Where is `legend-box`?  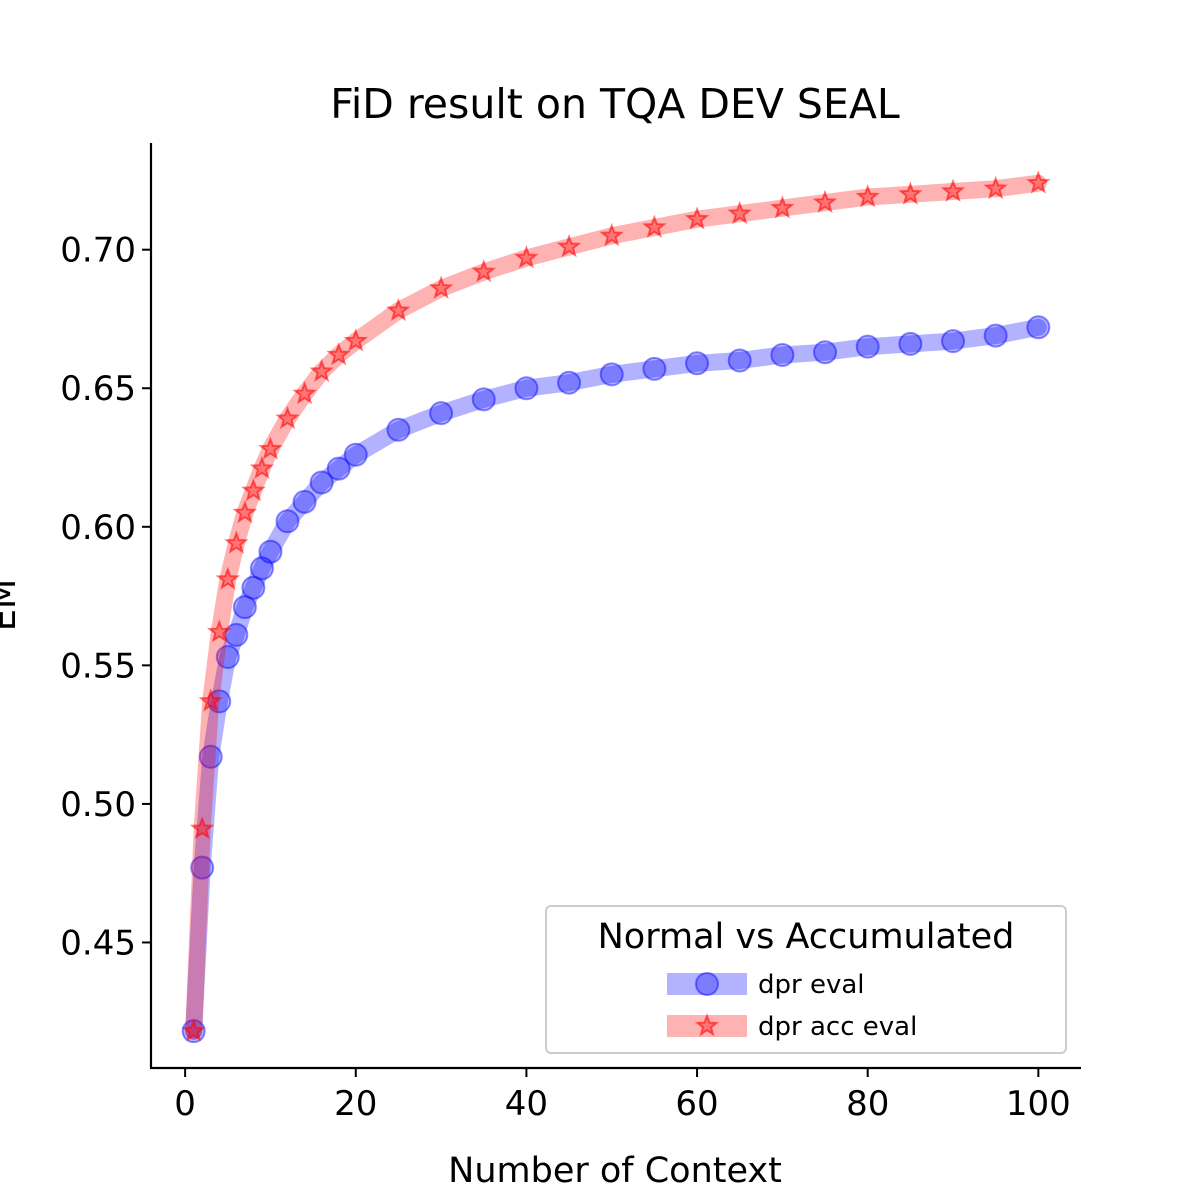 legend-box is located at coordinates (806, 979).